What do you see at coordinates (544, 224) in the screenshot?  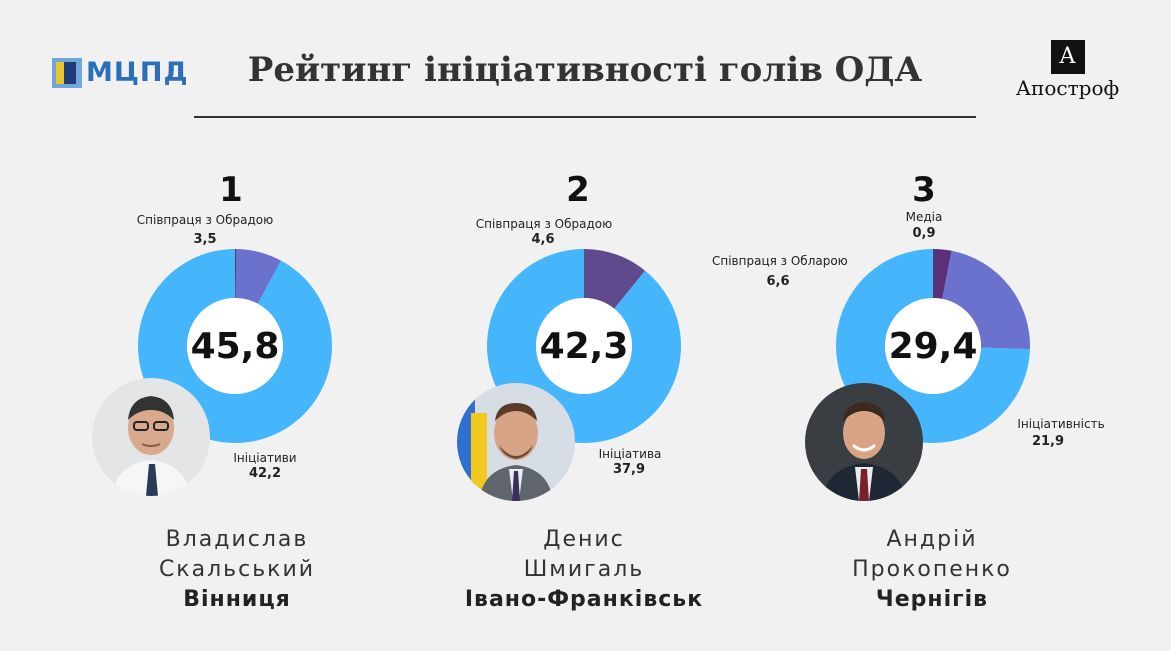 I see `chart-2-label-cooperation: Співпраця з Обрадою` at bounding box center [544, 224].